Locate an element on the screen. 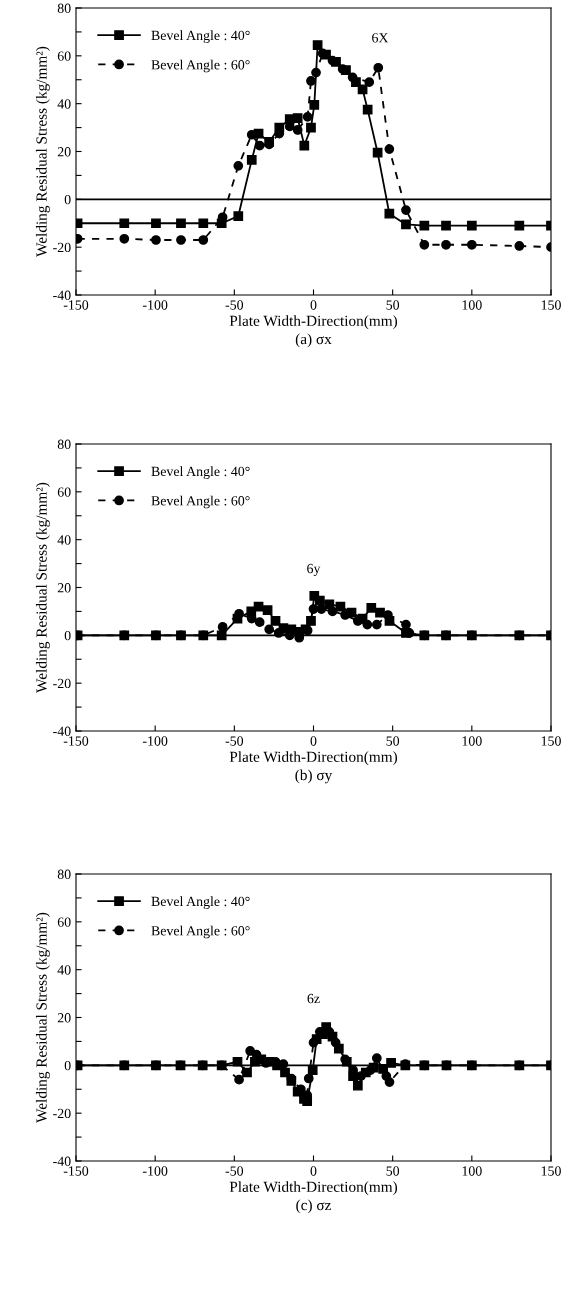  annotation: 6X is located at coordinates (380, 38).